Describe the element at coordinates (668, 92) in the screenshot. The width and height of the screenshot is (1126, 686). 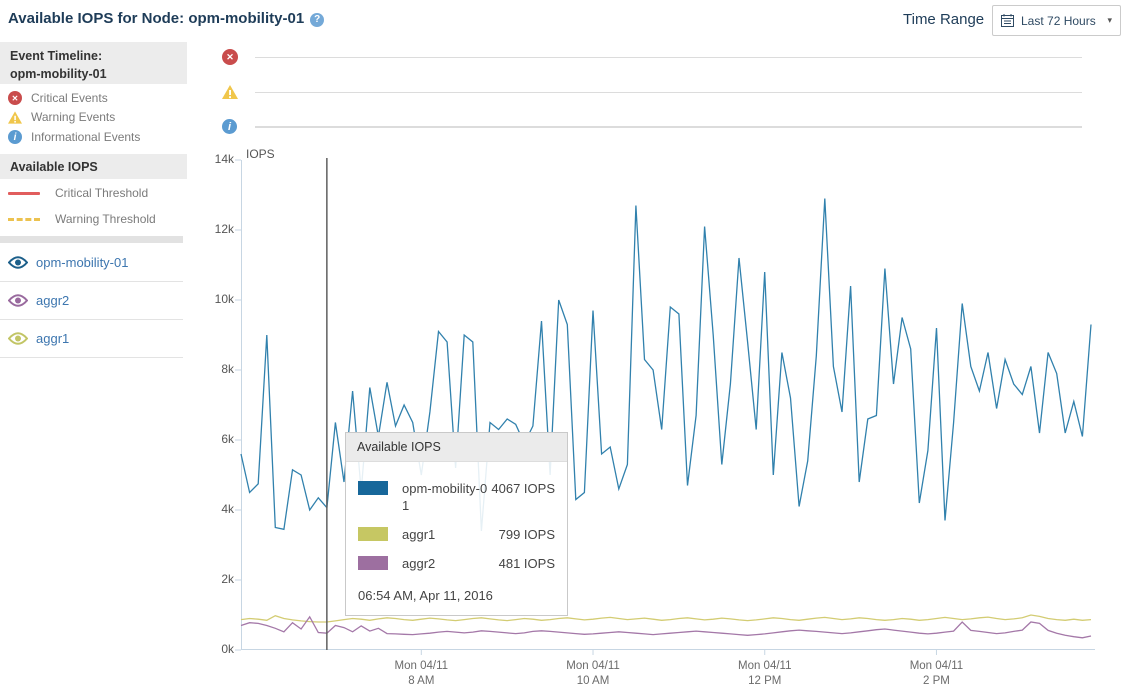
I see `warning-events-lane` at that location.